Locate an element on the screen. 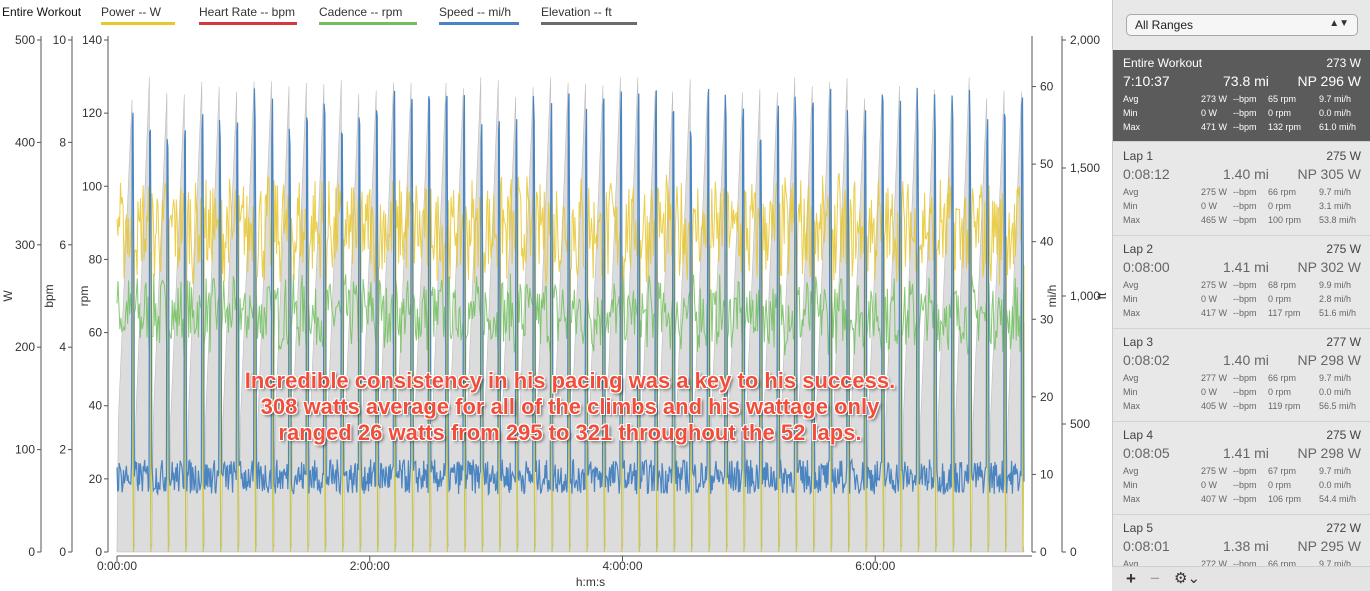 This screenshot has height=591, width=1370. card-distance: 73.8 mi is located at coordinates (1246, 81).